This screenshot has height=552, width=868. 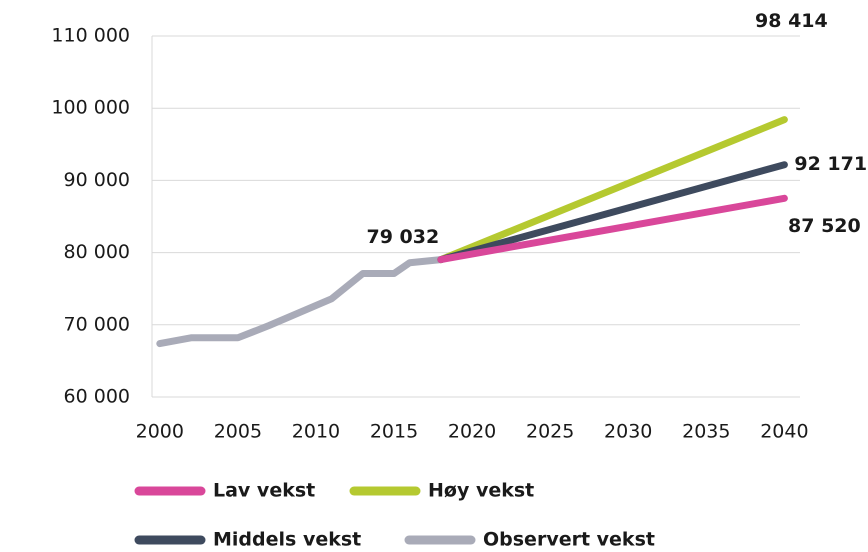 I want to click on y-tick-label: 80 000, so click(x=97, y=252).